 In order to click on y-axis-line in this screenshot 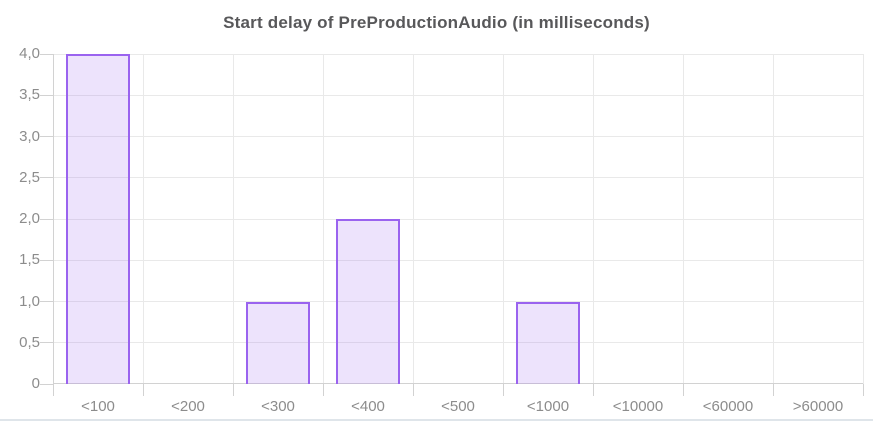, I will do `click(53, 219)`.